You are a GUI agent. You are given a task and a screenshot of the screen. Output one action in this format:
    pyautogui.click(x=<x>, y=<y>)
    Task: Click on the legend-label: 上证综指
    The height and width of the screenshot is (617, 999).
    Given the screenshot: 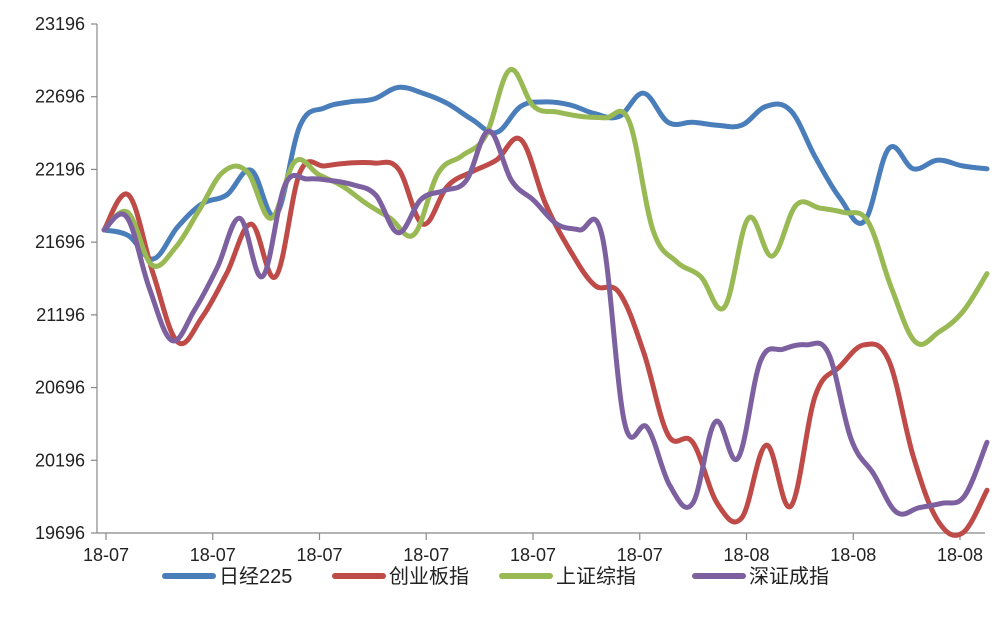 What is the action you would take?
    pyautogui.click(x=596, y=576)
    